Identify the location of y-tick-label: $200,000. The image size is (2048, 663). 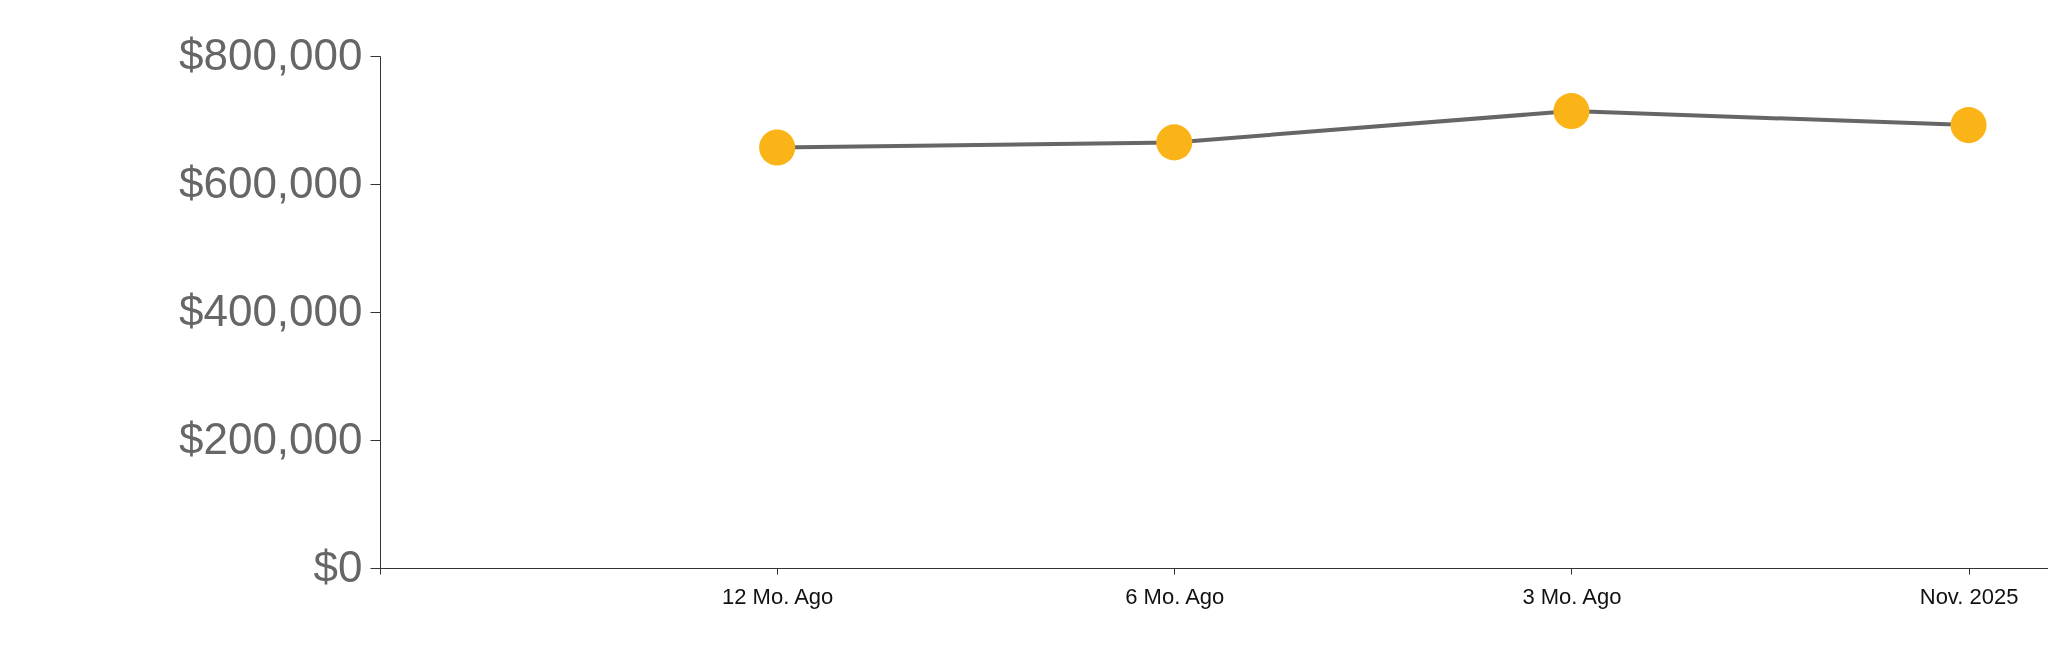
(270, 438).